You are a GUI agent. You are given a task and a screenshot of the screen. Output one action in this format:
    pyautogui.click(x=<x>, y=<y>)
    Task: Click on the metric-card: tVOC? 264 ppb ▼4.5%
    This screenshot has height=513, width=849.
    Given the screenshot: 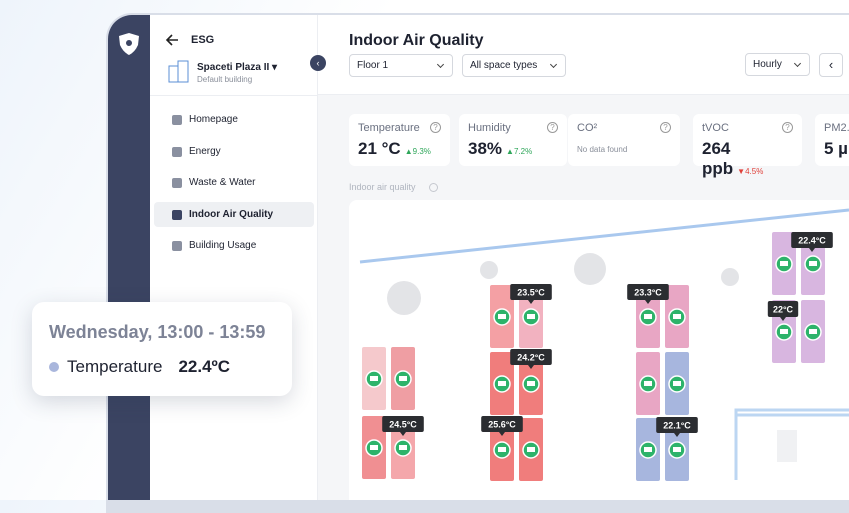 What is the action you would take?
    pyautogui.click(x=747, y=146)
    